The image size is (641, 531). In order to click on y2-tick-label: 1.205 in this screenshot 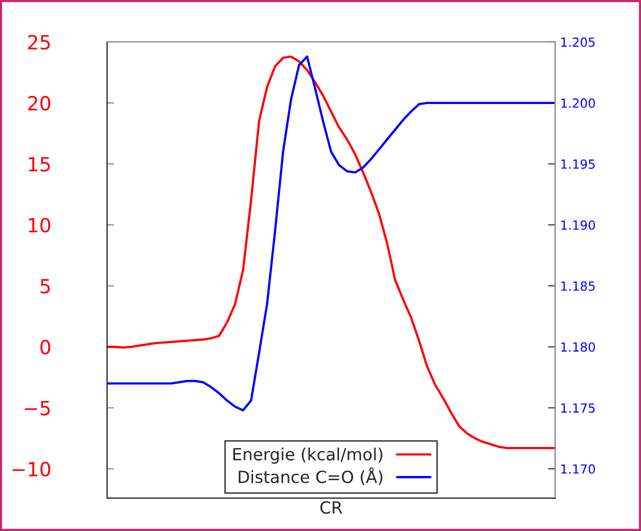, I will do `click(578, 42)`.